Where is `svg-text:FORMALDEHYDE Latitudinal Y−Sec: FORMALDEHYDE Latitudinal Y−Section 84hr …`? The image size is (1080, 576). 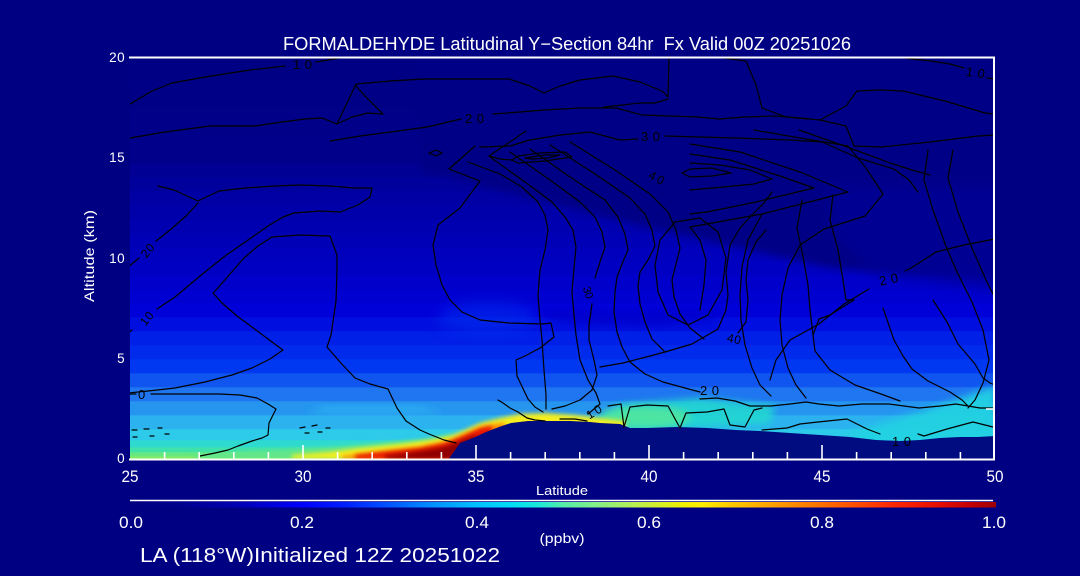 svg-text:FORMALDEHYDE Latitudinal Y−Sec: FORMALDEHYDE Latitudinal Y−Section 84hr … is located at coordinates (567, 44).